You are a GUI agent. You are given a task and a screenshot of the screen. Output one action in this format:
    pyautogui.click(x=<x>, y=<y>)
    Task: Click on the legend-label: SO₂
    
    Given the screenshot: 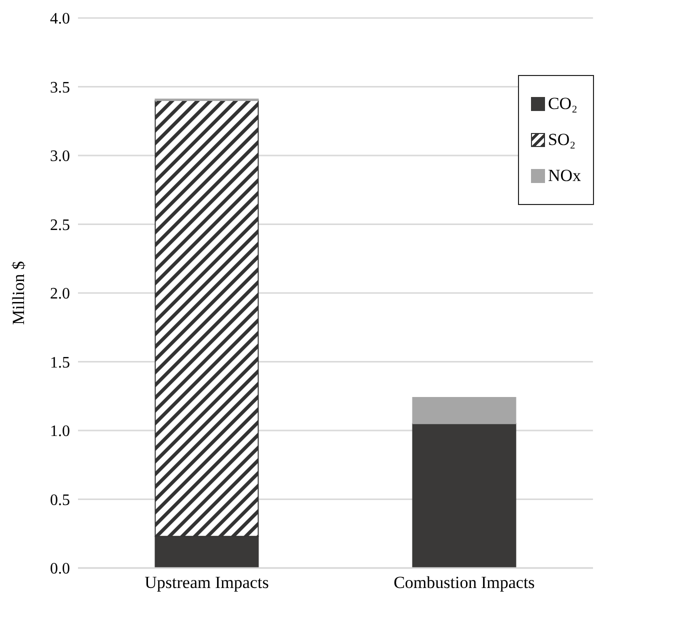 What is the action you would take?
    pyautogui.click(x=562, y=140)
    